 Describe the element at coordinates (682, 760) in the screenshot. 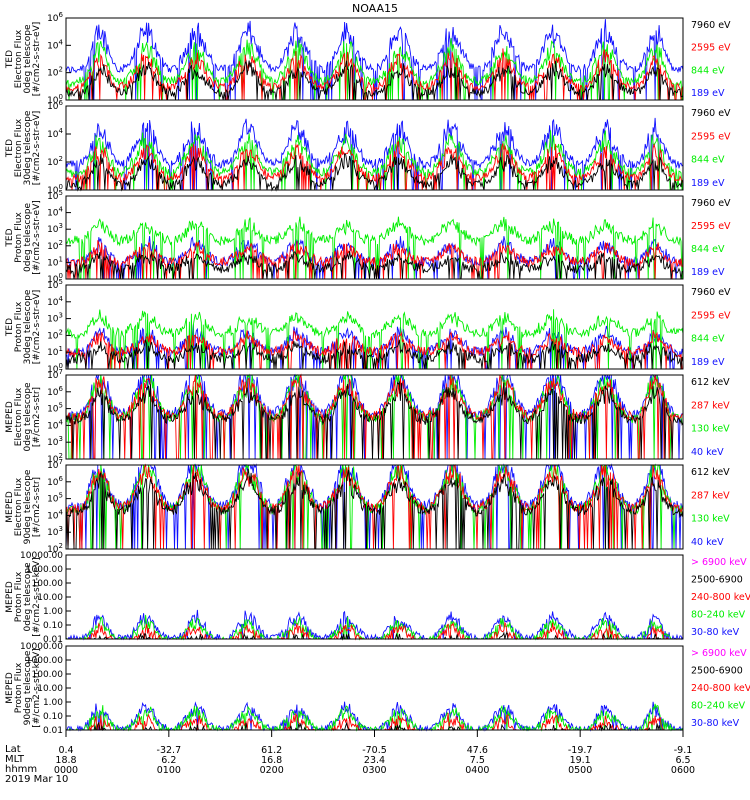

I see `xtick-mlt: 6.5` at that location.